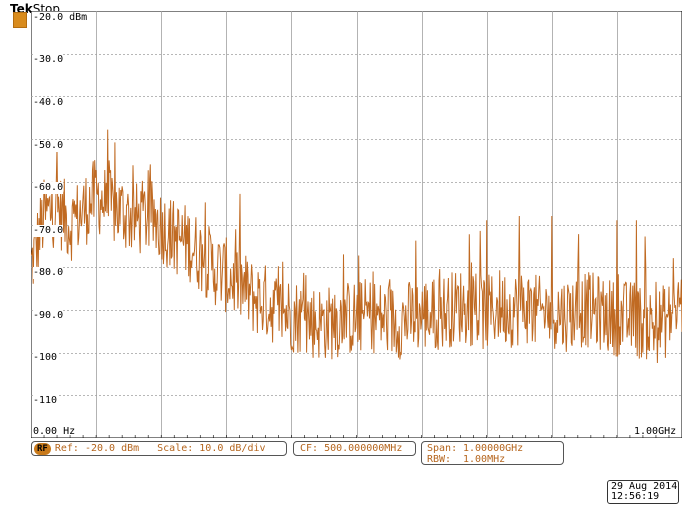  I want to click on rbw-value: 1.00MHz, so click(484, 459).